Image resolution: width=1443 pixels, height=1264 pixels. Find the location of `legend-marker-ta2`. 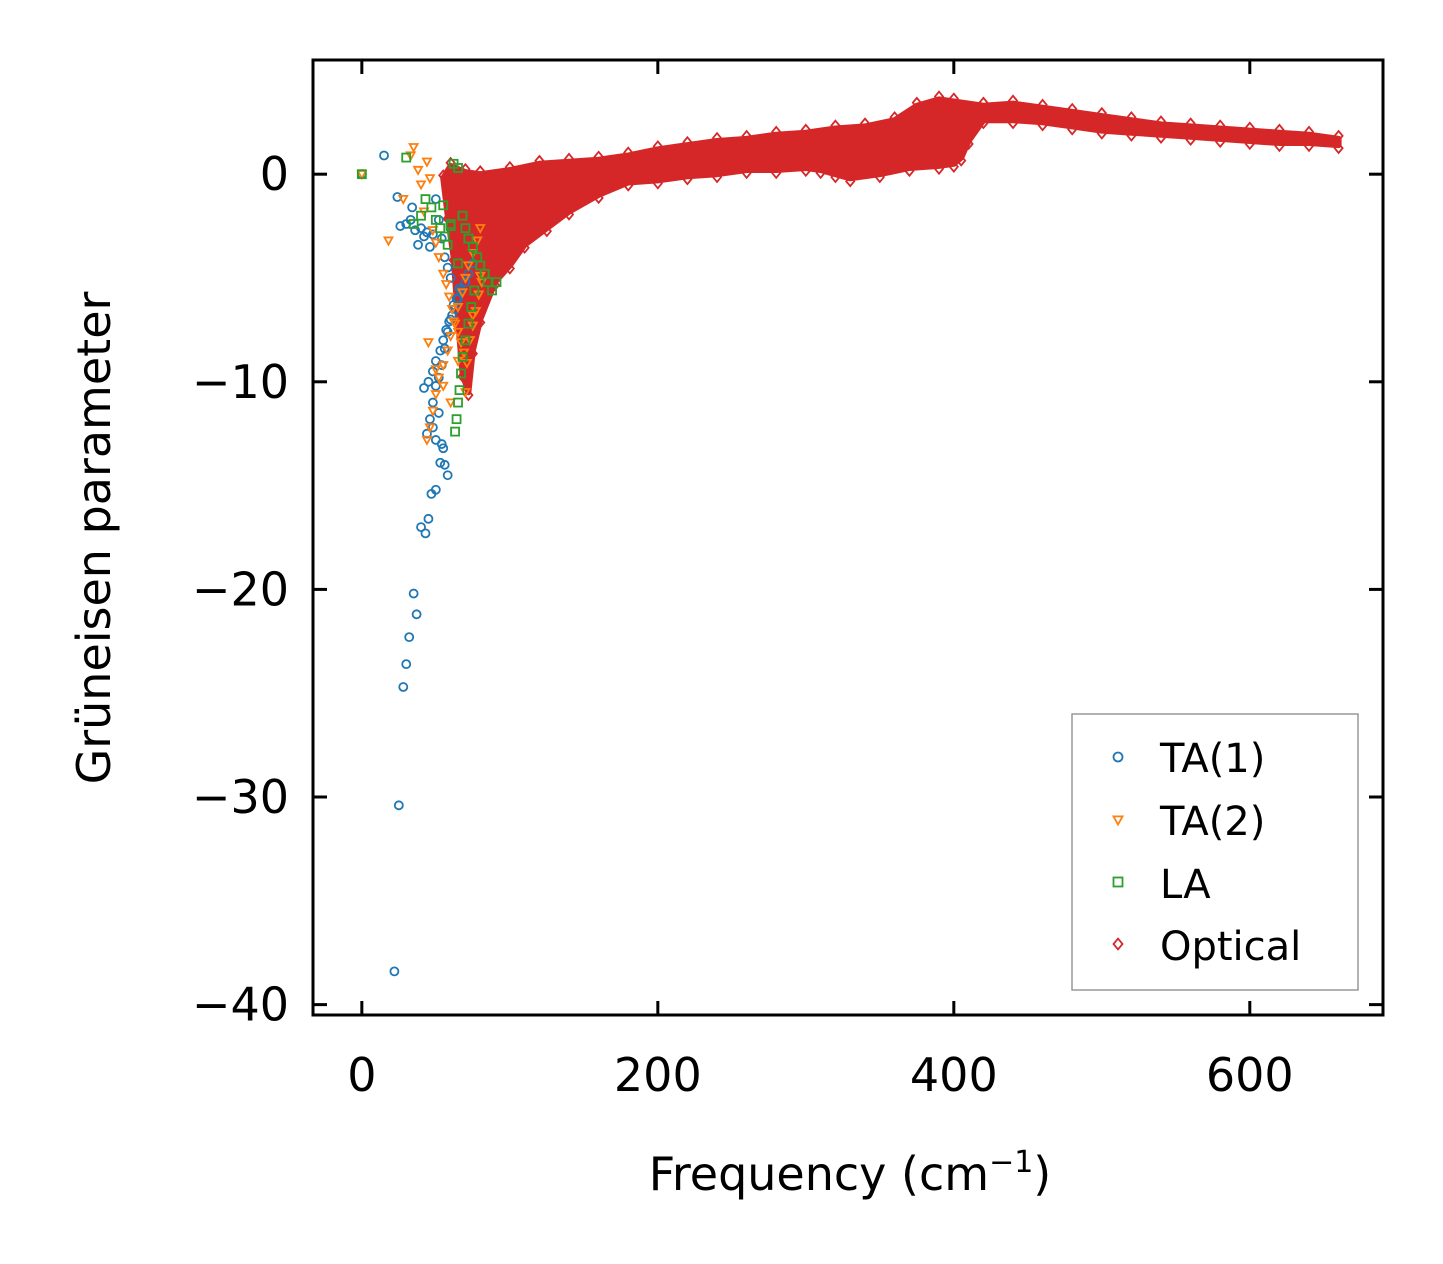

legend-marker-ta2 is located at coordinates (1118, 821).